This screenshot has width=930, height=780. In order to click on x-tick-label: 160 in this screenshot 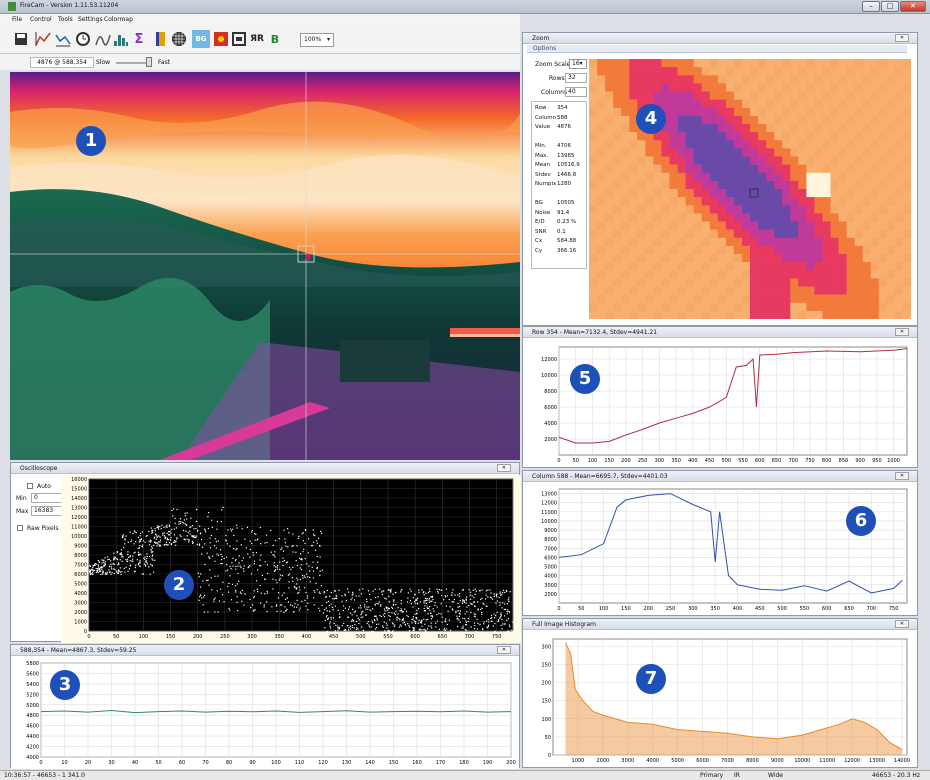, I will do `click(417, 763)`.